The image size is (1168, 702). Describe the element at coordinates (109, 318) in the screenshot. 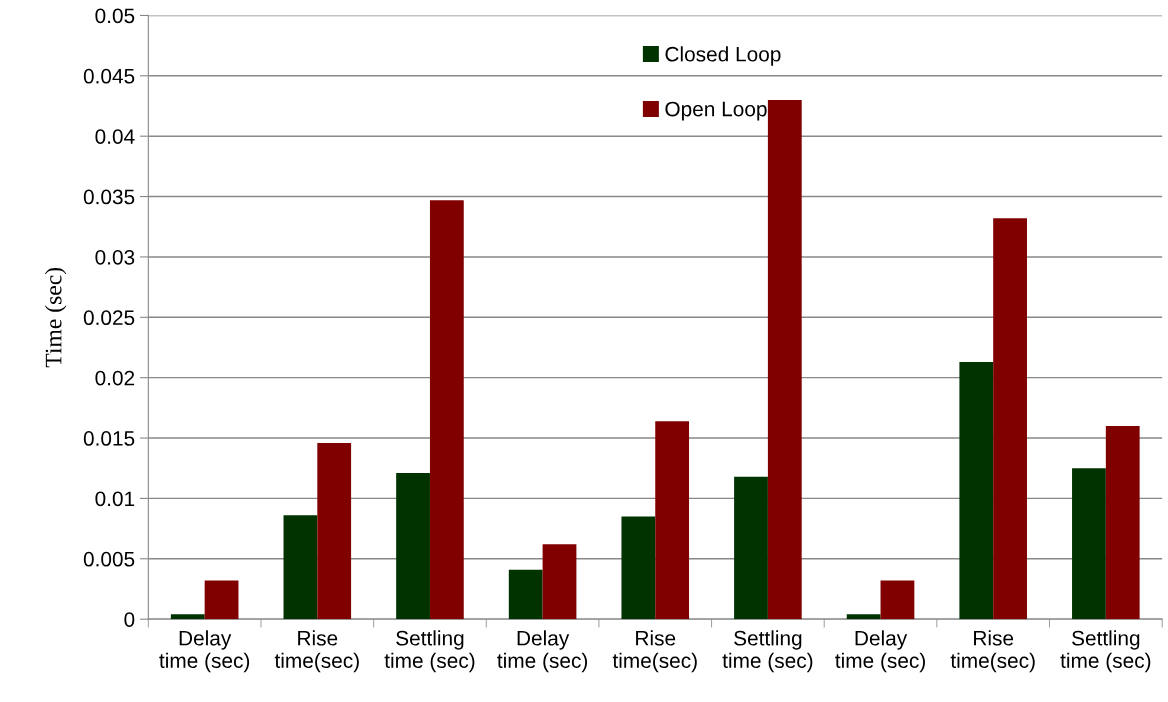

I see `y-tick-label: 0.025` at that location.